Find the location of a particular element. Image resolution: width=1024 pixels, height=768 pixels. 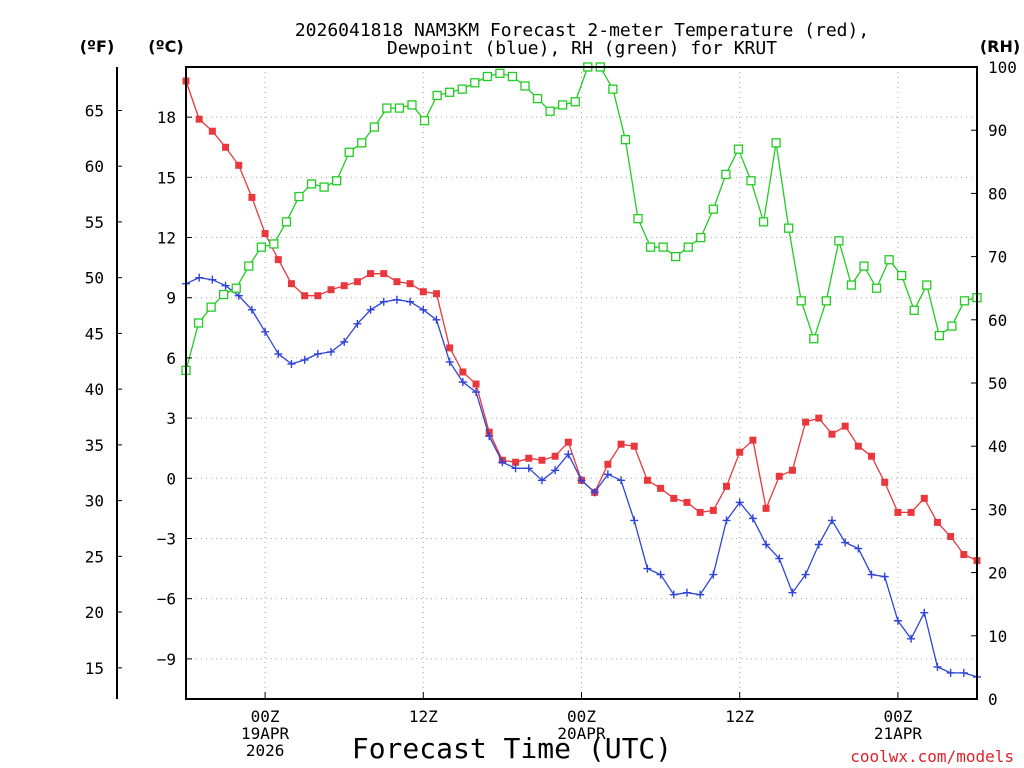

fahrenheit-tick-label: 35 is located at coordinates (94, 445).